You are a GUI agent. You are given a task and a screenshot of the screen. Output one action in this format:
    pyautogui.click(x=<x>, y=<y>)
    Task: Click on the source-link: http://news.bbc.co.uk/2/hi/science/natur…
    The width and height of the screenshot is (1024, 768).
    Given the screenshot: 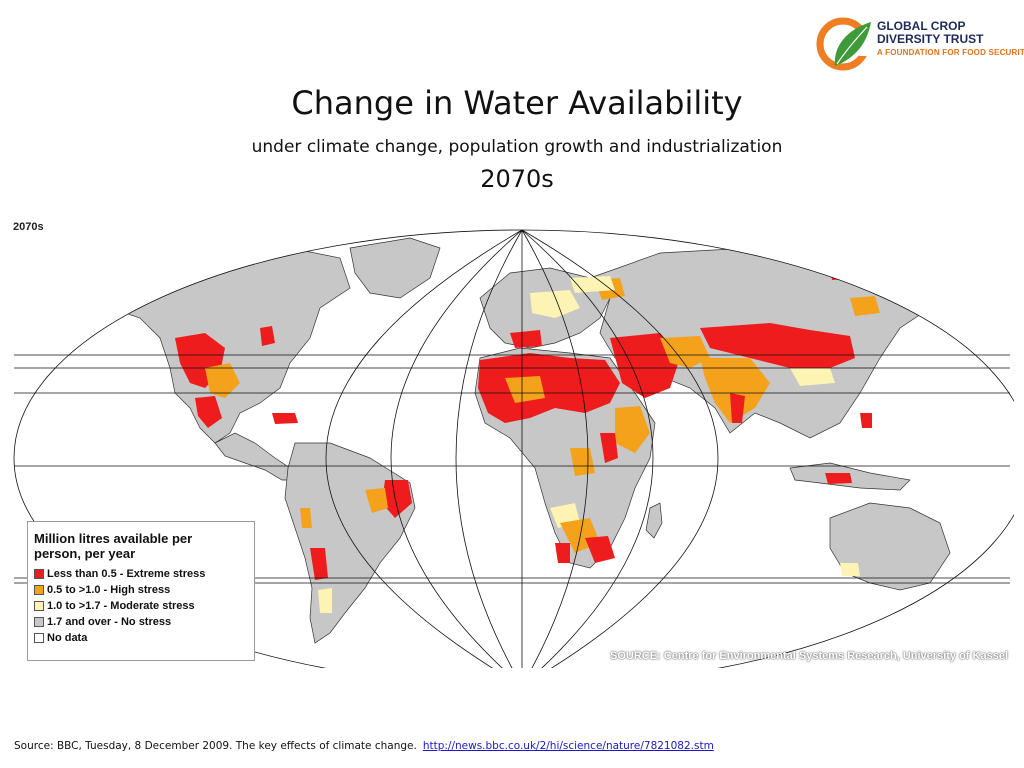 What is the action you would take?
    pyautogui.click(x=568, y=746)
    